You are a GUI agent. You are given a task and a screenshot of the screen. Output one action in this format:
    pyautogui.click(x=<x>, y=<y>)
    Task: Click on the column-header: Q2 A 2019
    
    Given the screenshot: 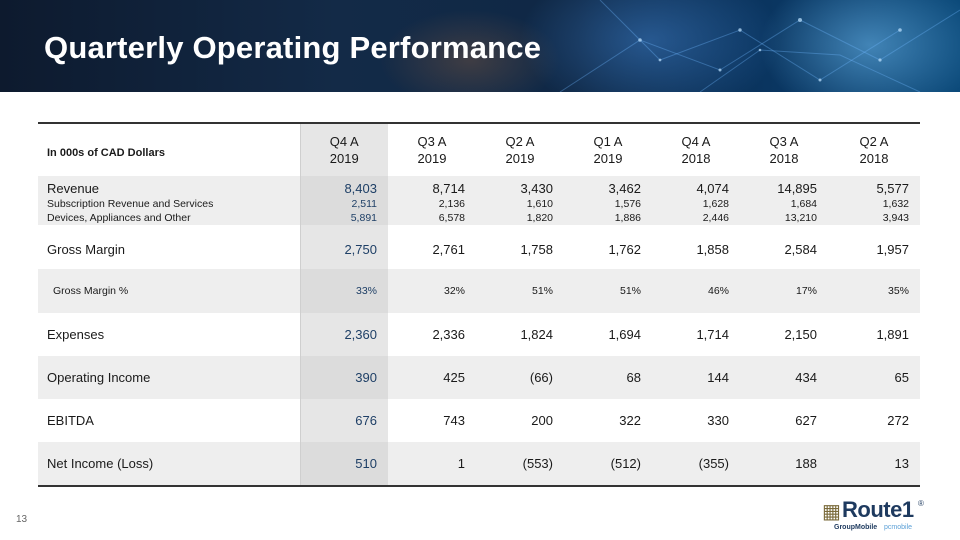 What is the action you would take?
    pyautogui.click(x=520, y=149)
    